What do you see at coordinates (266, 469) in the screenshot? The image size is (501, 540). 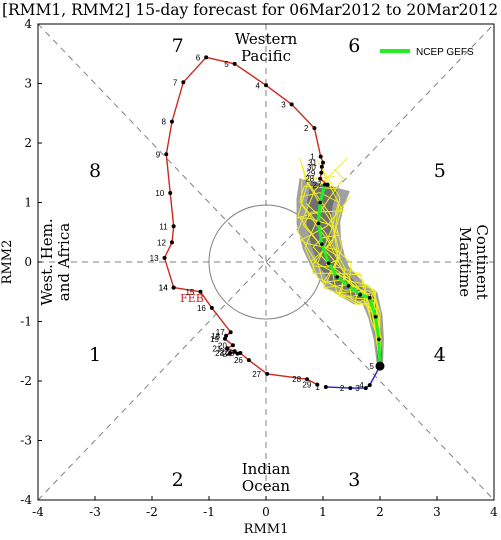 I see `region-label-bottom: Indian` at bounding box center [266, 469].